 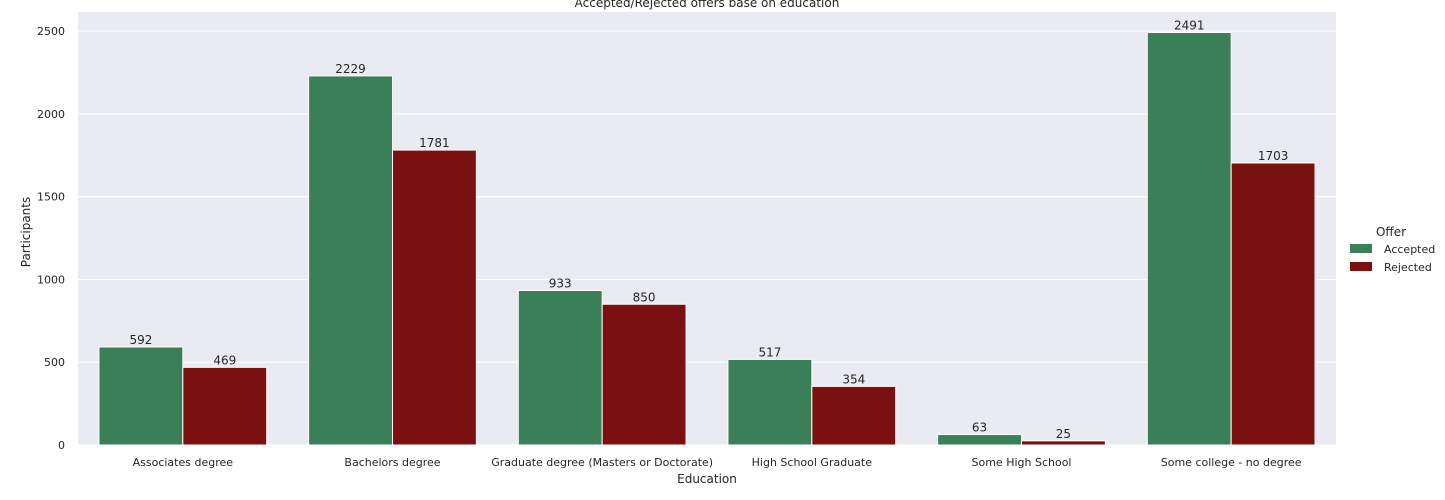 What do you see at coordinates (54, 362) in the screenshot?
I see `y-tick-label-500: 500` at bounding box center [54, 362].